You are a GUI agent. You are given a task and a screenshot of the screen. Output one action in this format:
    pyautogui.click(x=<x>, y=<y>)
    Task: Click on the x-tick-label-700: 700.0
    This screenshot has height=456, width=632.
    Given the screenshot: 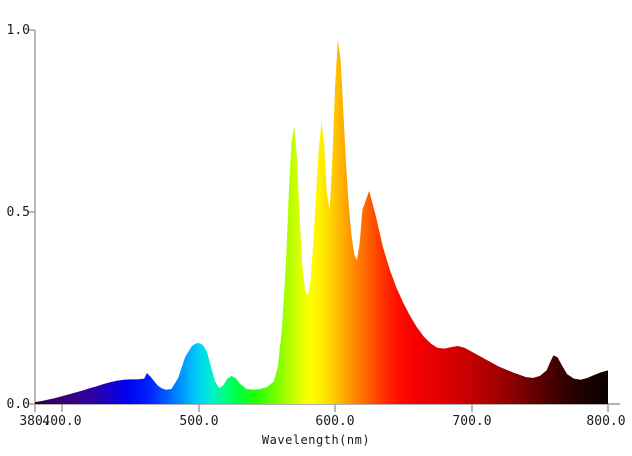 What is the action you would take?
    pyautogui.click(x=472, y=421)
    